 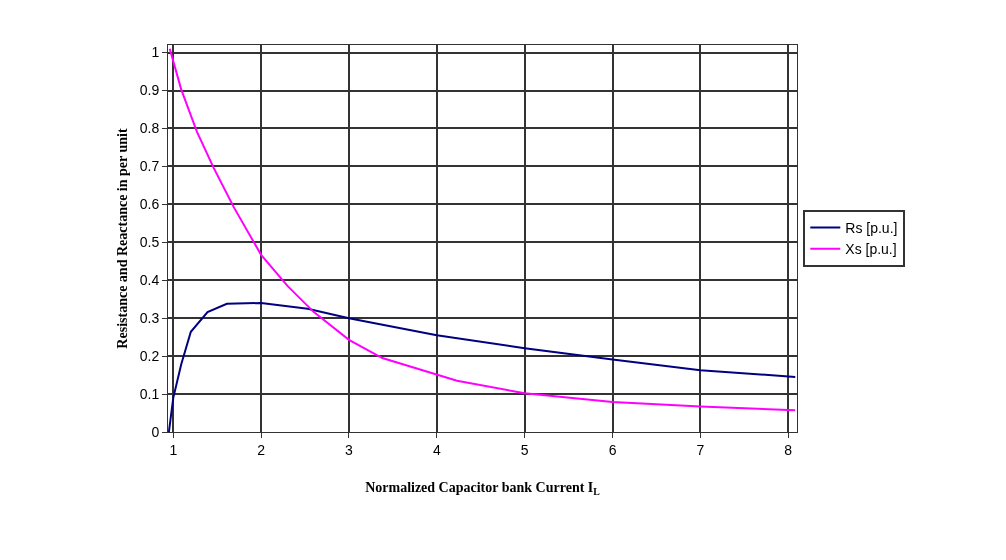 I want to click on x-tick-label: 8, so click(x=788, y=449).